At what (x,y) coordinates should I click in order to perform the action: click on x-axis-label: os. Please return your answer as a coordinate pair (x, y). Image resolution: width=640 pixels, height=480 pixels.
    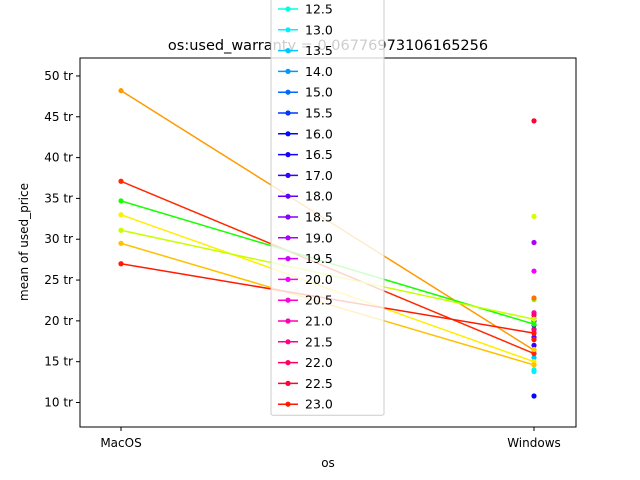
    Looking at the image, I should click on (328, 463).